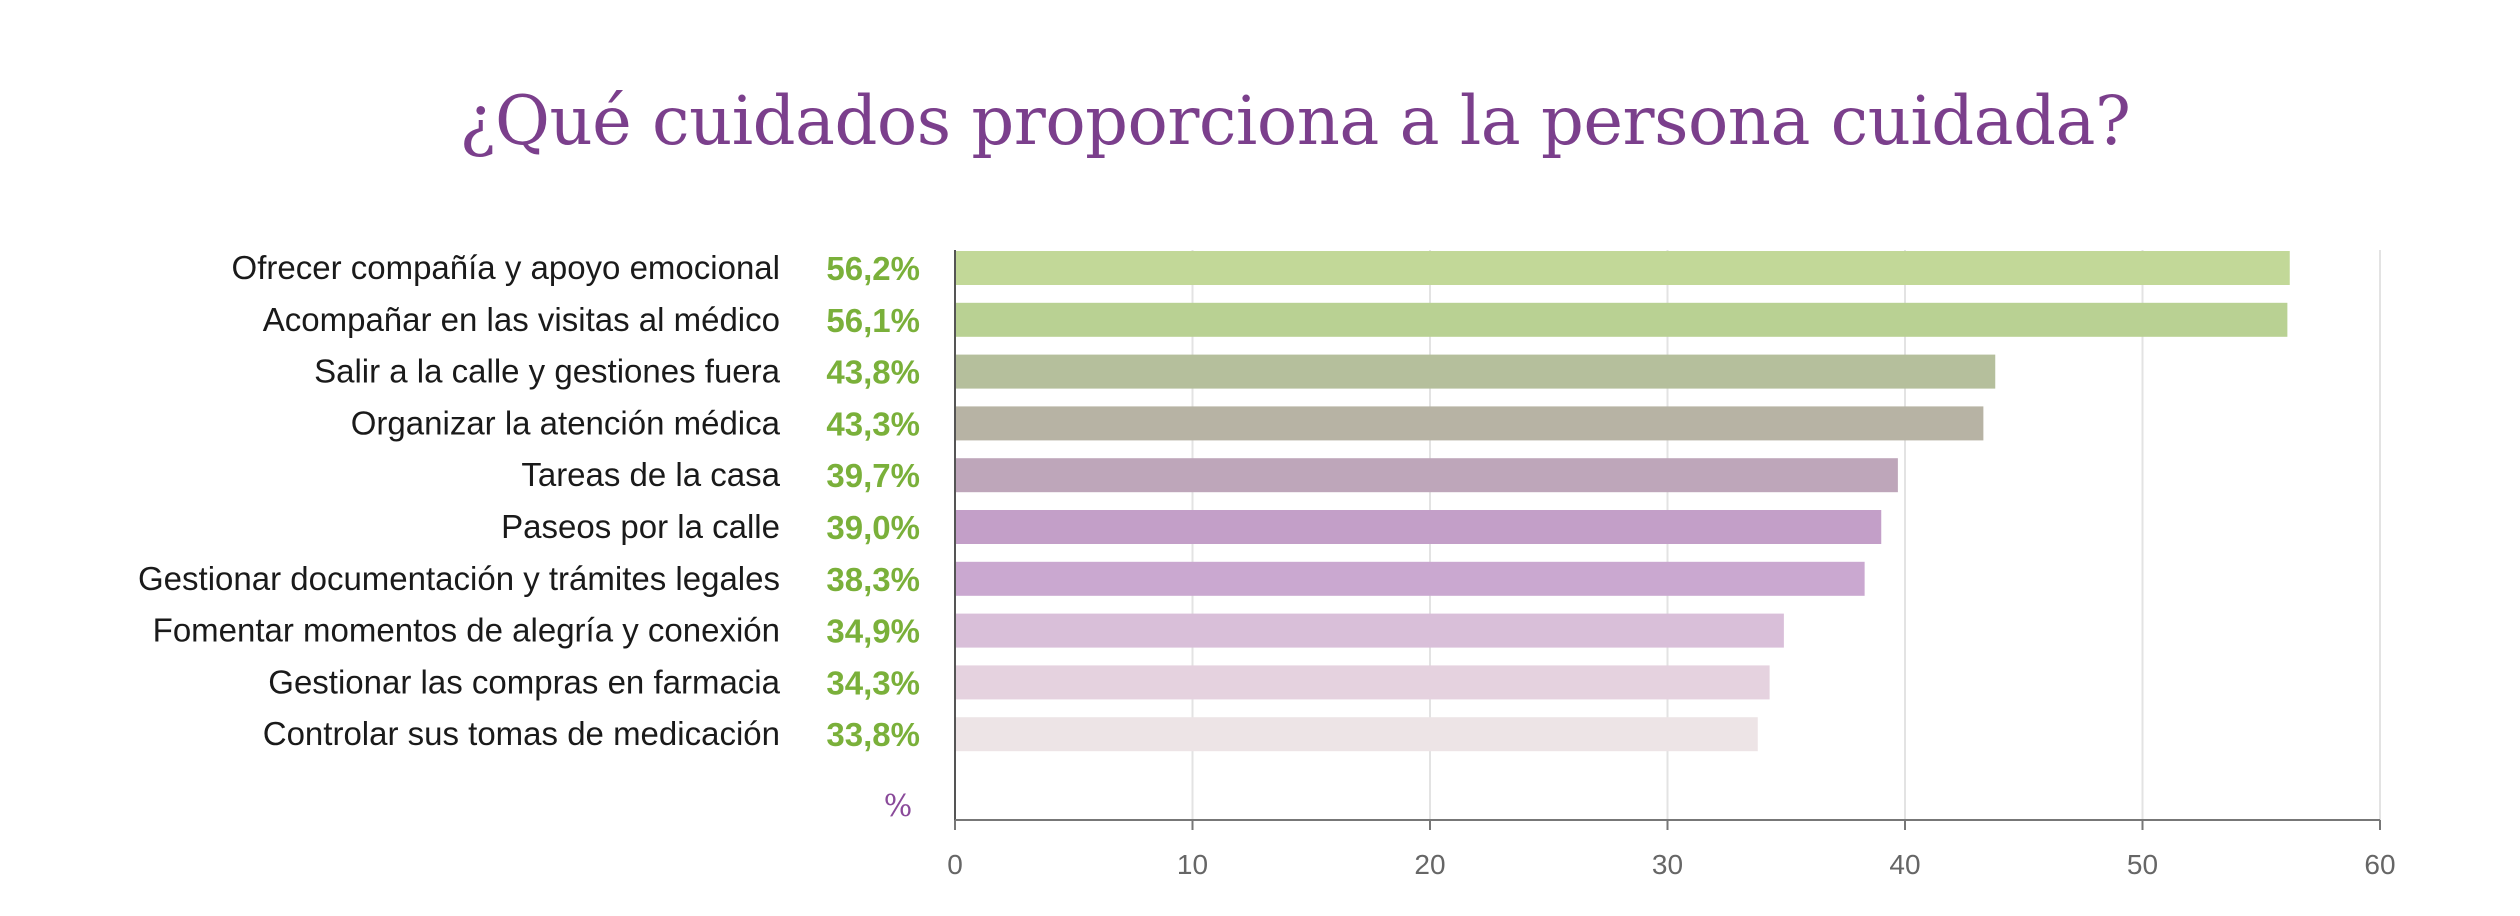  Describe the element at coordinates (566, 422) in the screenshot. I see `category-label-4: Organizar la atención médica` at that location.